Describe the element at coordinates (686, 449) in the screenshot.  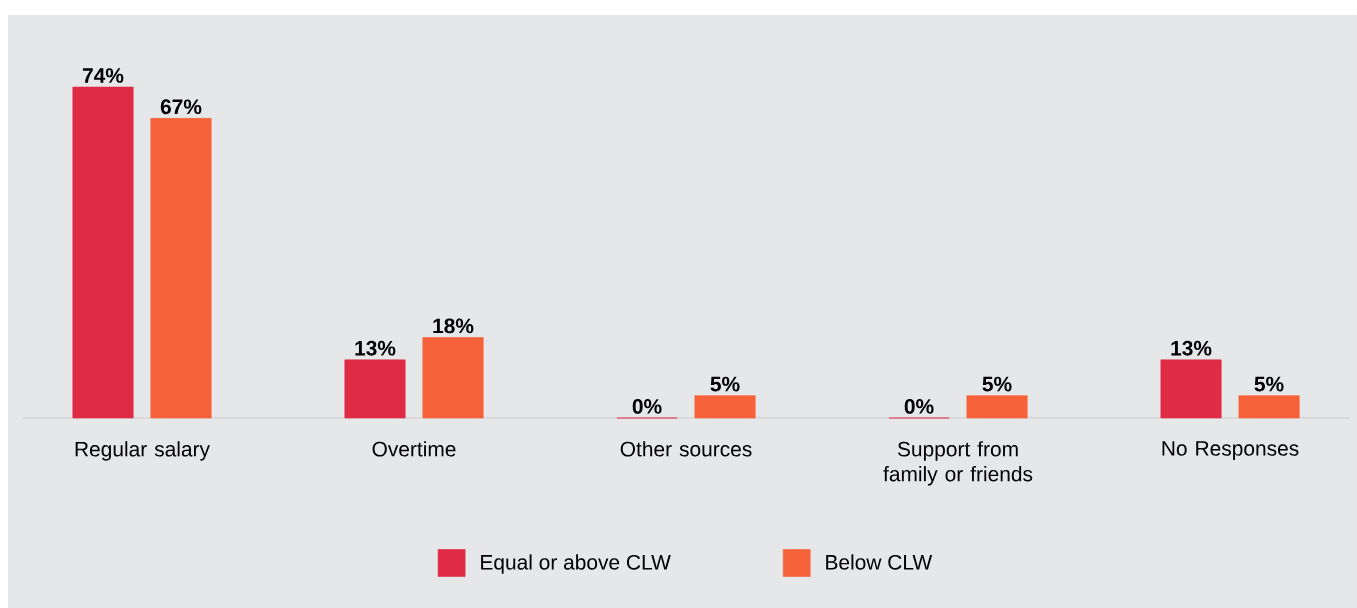
I see `x-tick-label: Other sources` at that location.